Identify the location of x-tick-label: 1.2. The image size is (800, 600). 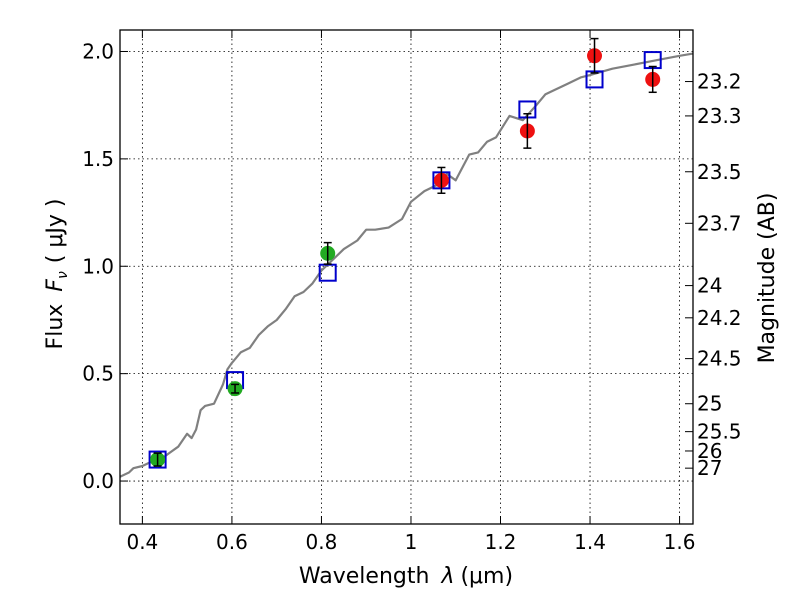
(501, 542).